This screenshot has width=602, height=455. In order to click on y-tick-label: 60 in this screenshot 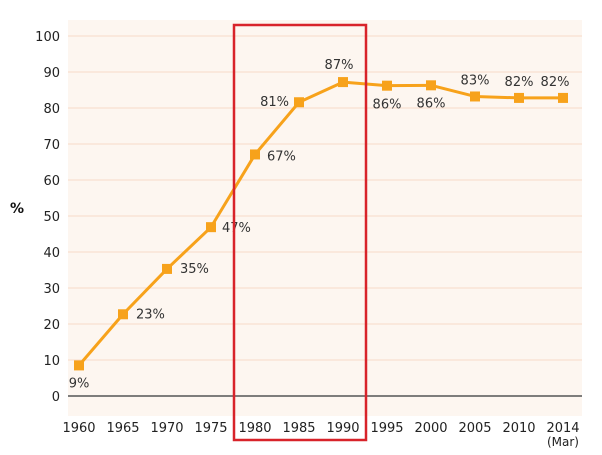, I will do `click(51, 181)`.